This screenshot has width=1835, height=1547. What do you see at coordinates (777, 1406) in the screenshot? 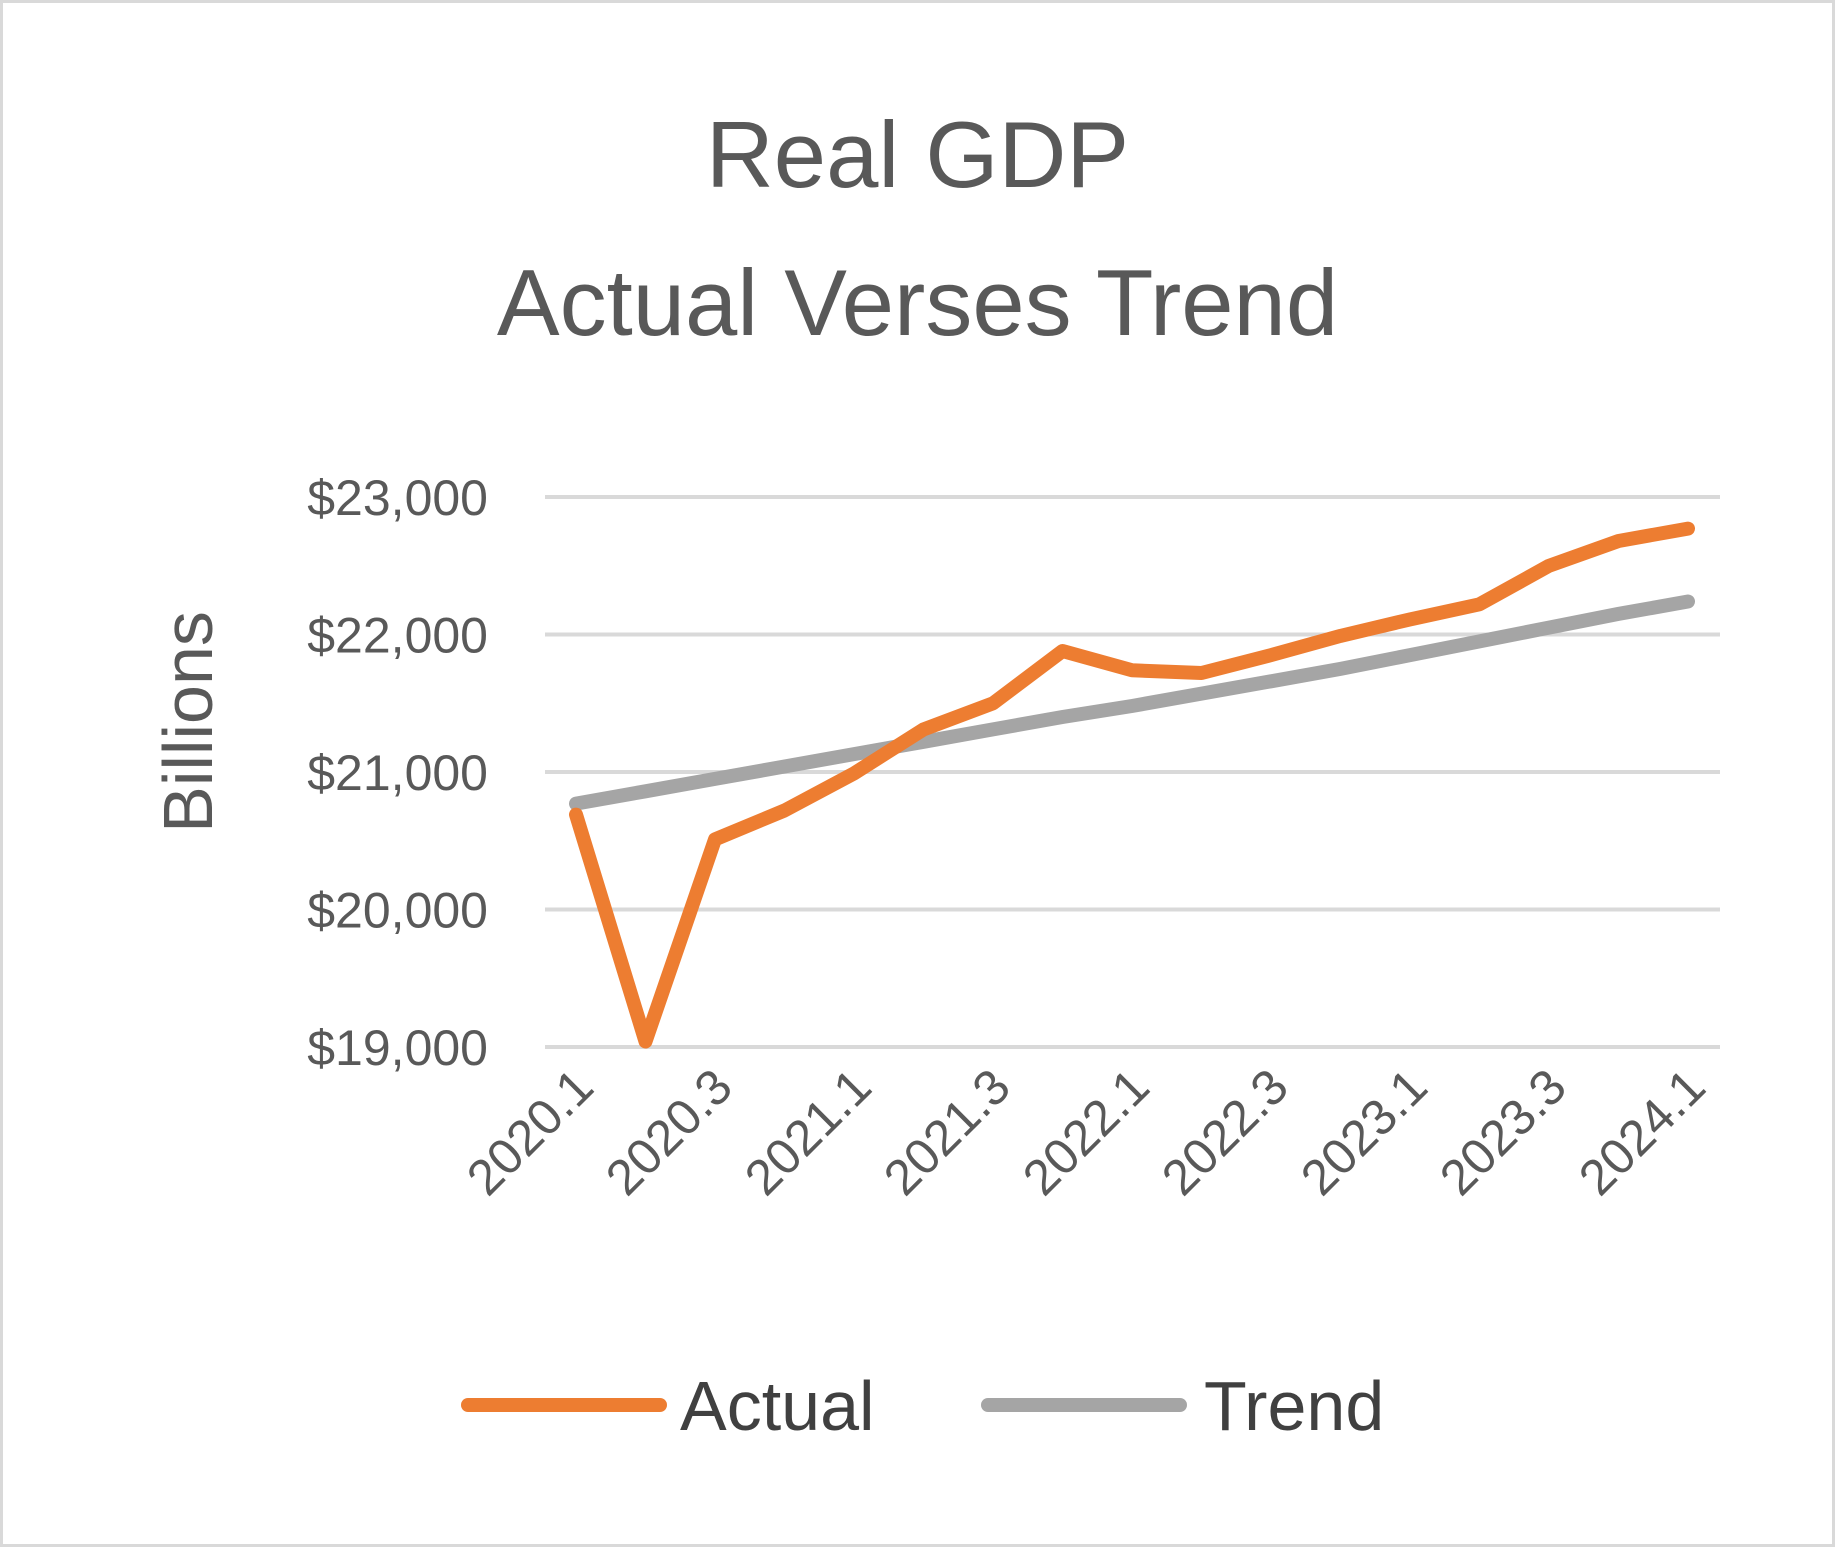
I see `legend-label-actual: Actual` at bounding box center [777, 1406].